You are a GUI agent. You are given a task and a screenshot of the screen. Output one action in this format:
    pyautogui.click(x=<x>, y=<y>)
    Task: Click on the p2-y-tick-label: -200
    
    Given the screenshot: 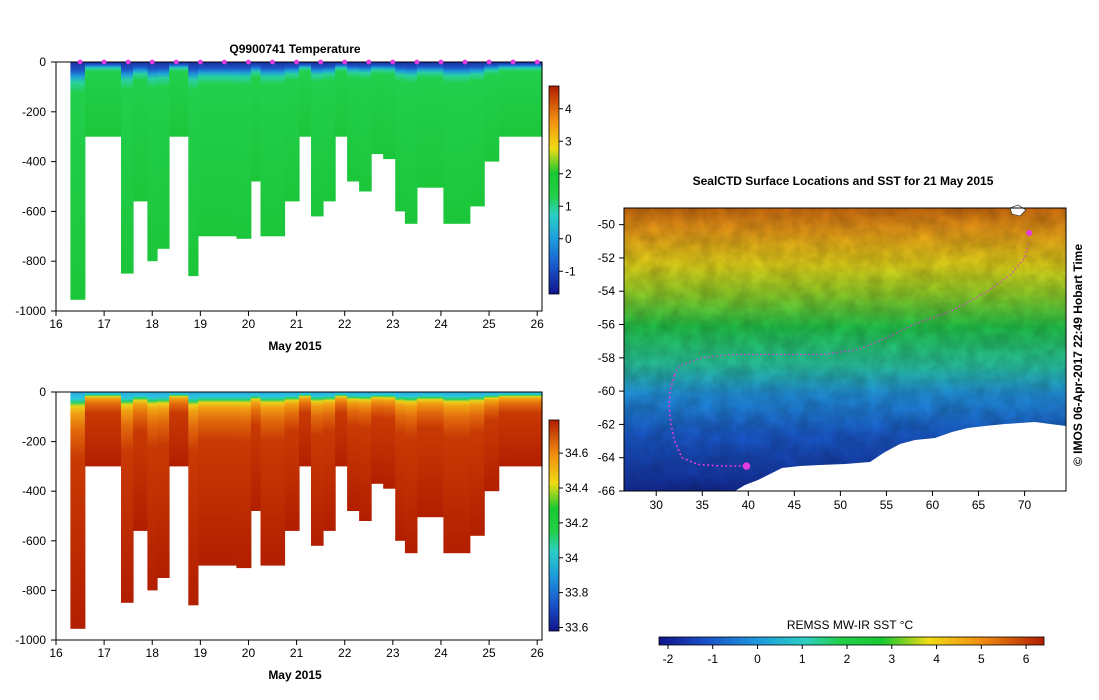 What is the action you would take?
    pyautogui.click(x=34, y=442)
    